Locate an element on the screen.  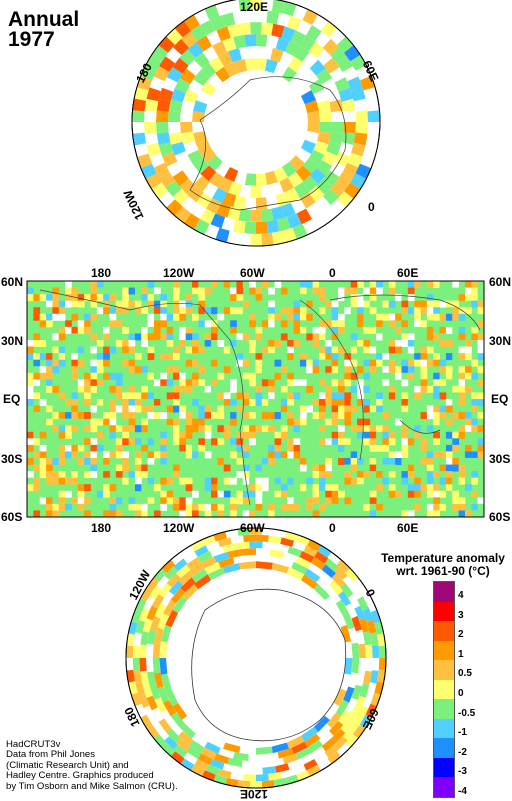
credits-line-3: (Climatic Research Unit) and is located at coordinates (67, 765).